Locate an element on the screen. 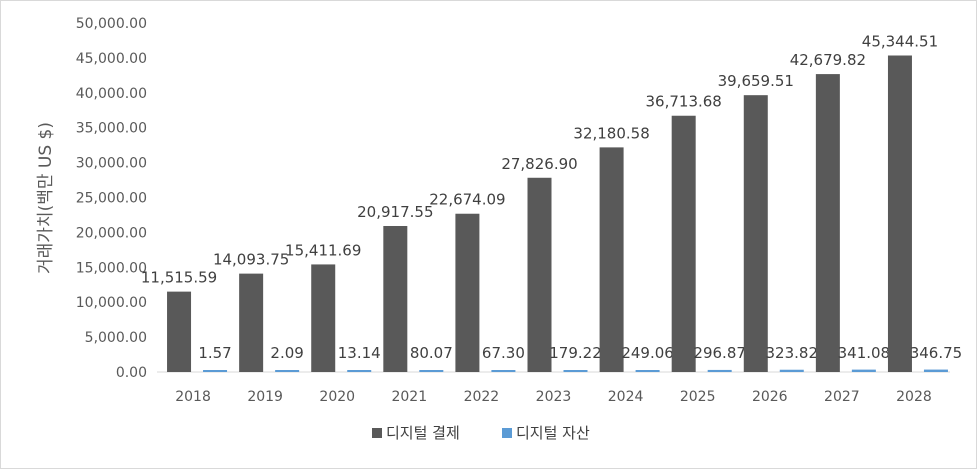 This screenshot has height=469, width=977. x-tick-label: 2021 is located at coordinates (409, 397).